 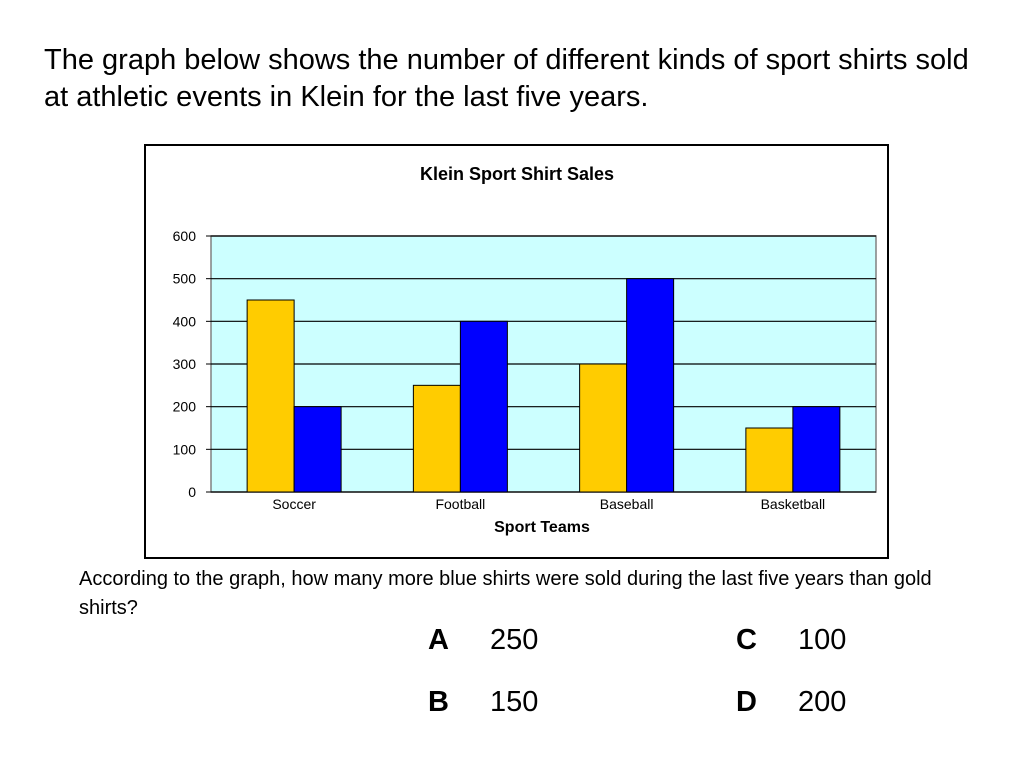 What do you see at coordinates (627, 504) in the screenshot?
I see `x-tick-label: Baseball` at bounding box center [627, 504].